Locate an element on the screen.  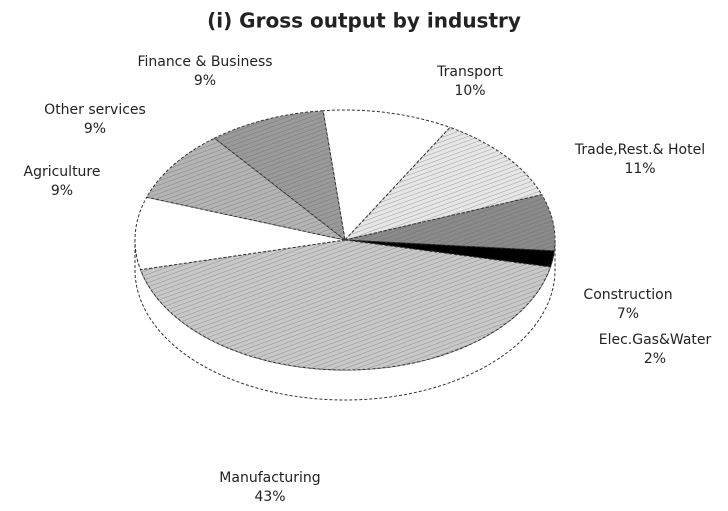
slice-label: Trade,Rest.& Hotel is located at coordinates (639, 150).